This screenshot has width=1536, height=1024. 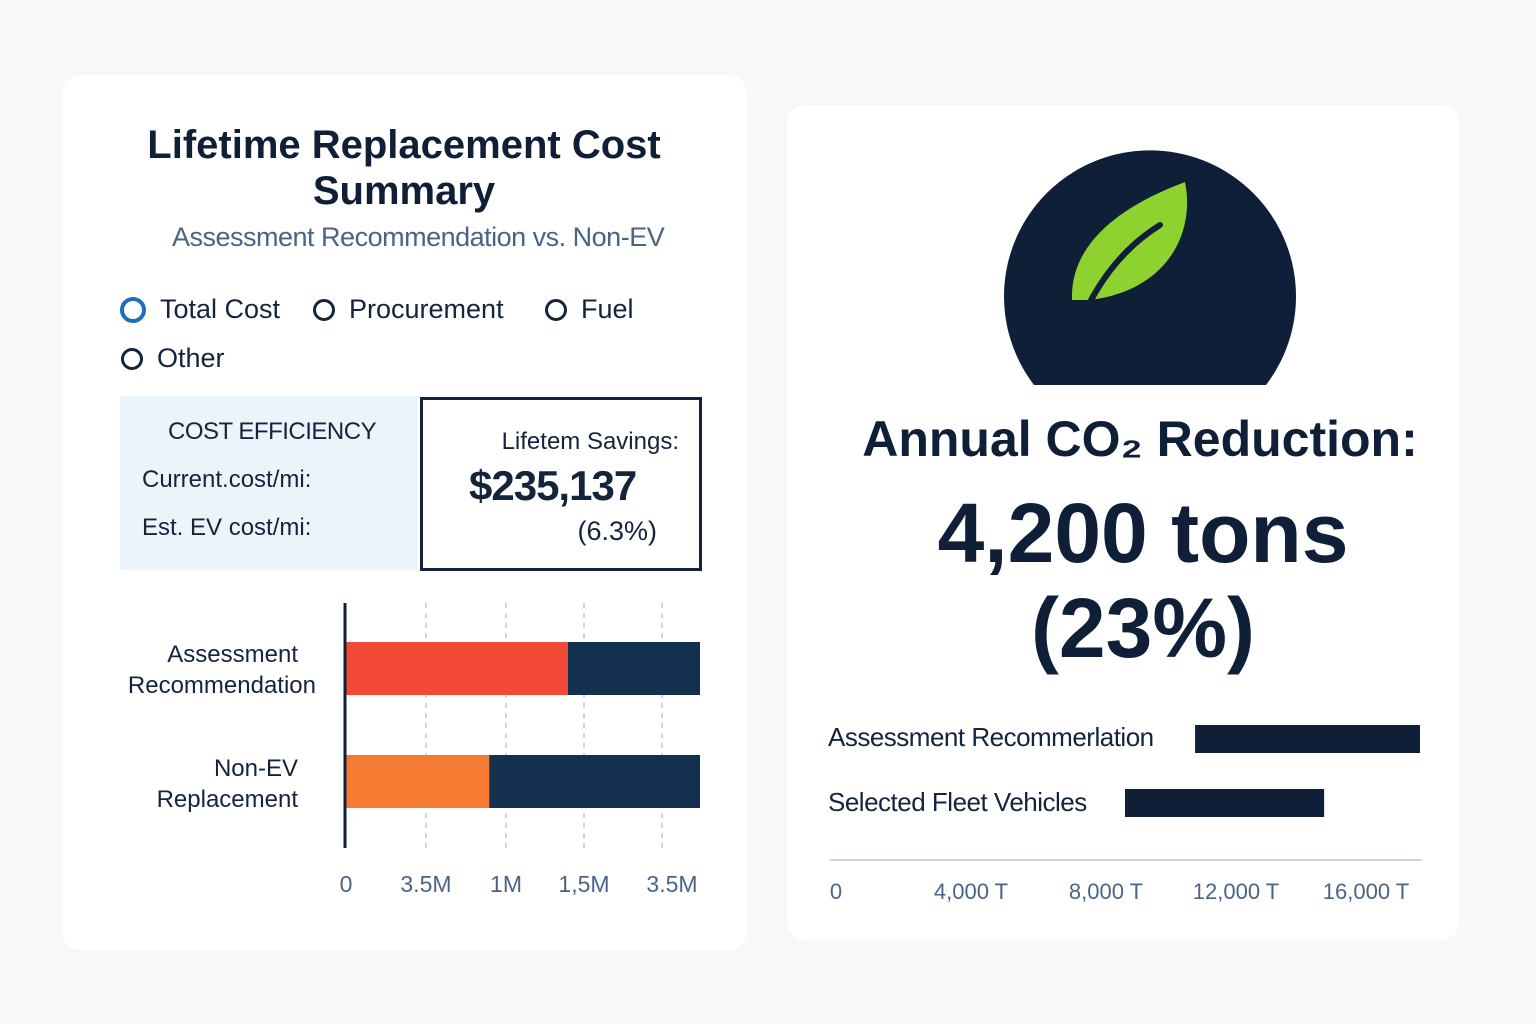 What do you see at coordinates (971, 891) in the screenshot?
I see `co2-tick-label: 4,000 T` at bounding box center [971, 891].